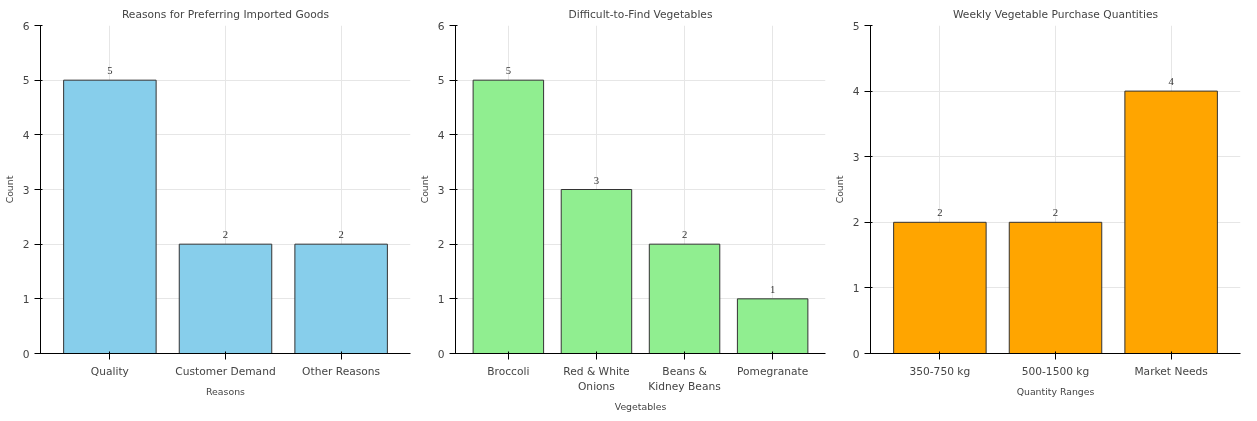 The height and width of the screenshot is (421, 1257). Describe the element at coordinates (640, 14) in the screenshot. I see `chart-title: Difficult-to-Find Vegetables` at that location.